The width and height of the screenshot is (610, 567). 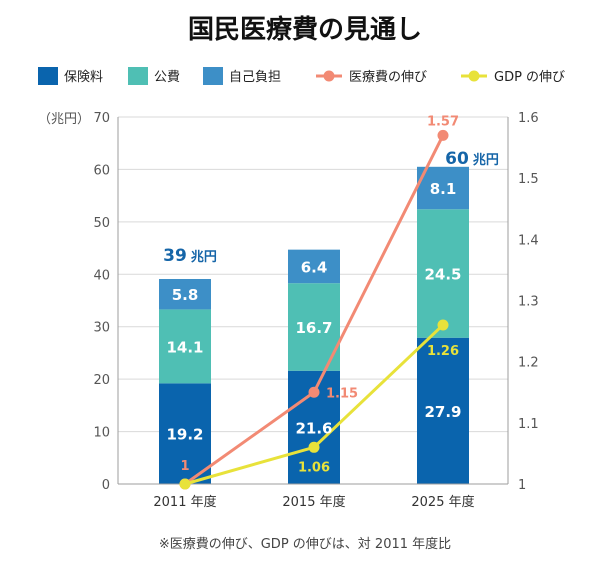 I want to click on legend-label: 医療費の伸び, so click(x=388, y=77).